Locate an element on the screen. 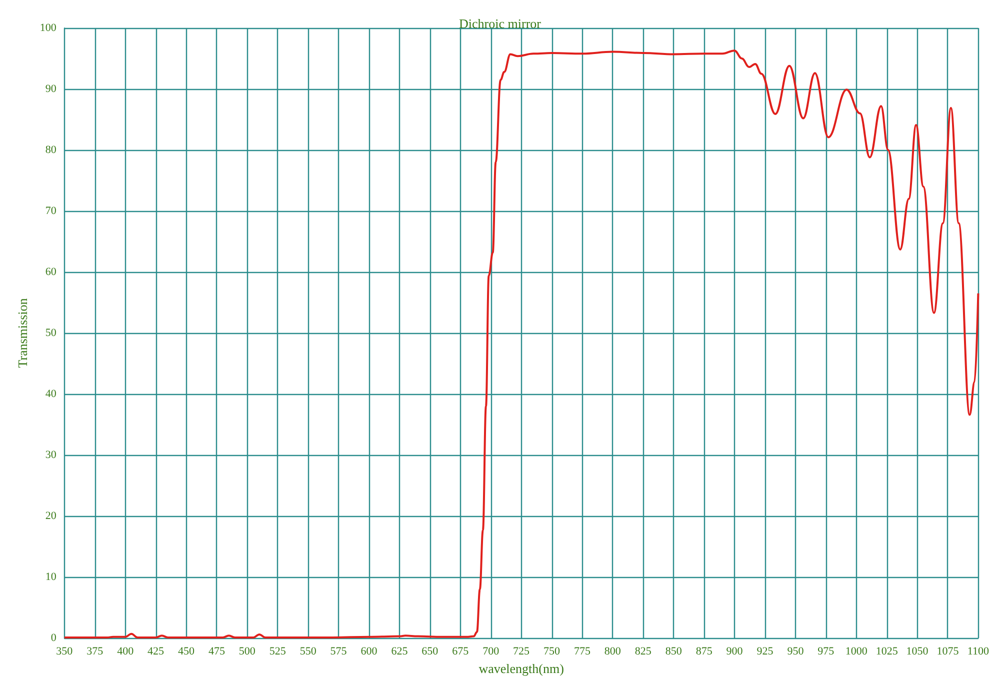 The height and width of the screenshot is (688, 1000). y-tick-label: 60 is located at coordinates (51, 272).